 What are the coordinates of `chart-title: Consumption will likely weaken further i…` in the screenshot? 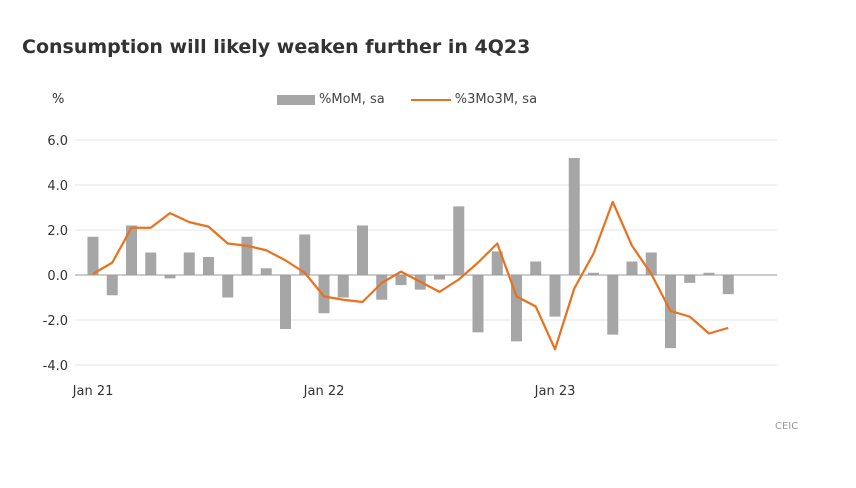 It's located at (276, 47).